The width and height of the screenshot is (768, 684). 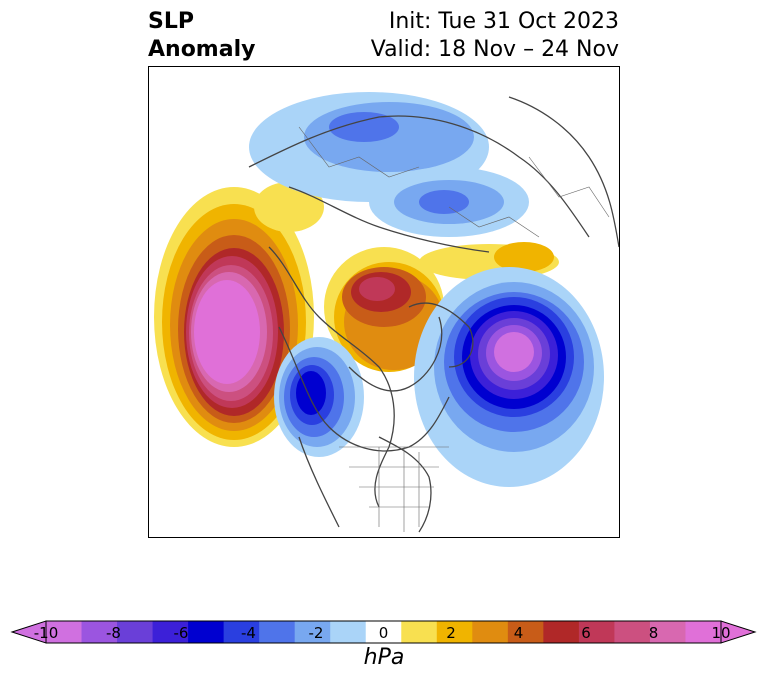 I want to click on colorbar, so click(x=383, y=632).